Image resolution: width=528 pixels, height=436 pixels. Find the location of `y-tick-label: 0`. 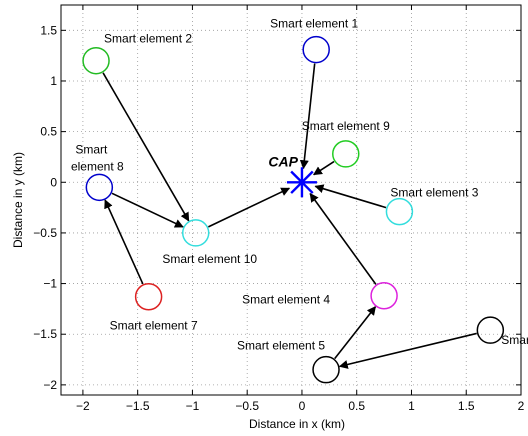

y-tick-label: 0 is located at coordinates (53, 182).